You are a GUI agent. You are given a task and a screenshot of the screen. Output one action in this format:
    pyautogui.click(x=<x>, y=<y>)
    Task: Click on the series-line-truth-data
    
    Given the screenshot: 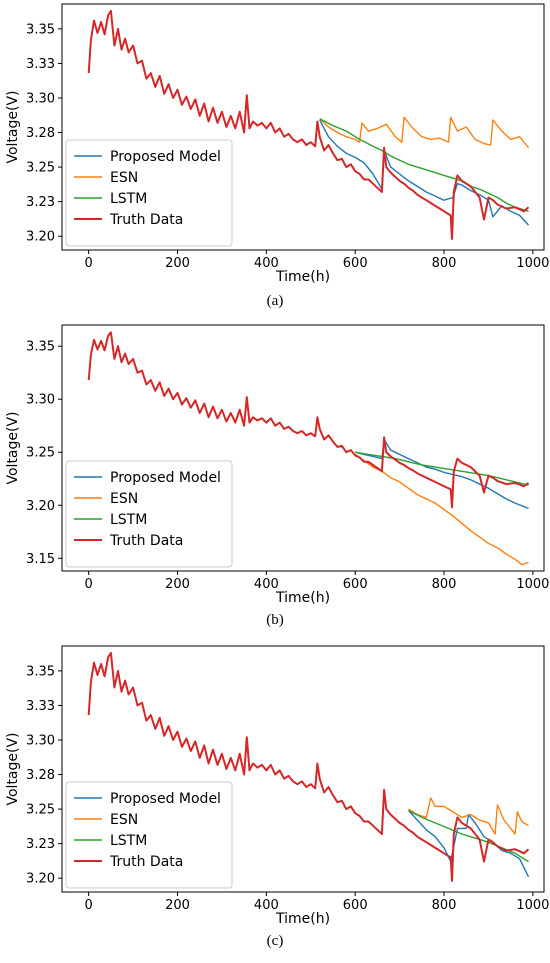 What is the action you would take?
    pyautogui.click(x=308, y=420)
    